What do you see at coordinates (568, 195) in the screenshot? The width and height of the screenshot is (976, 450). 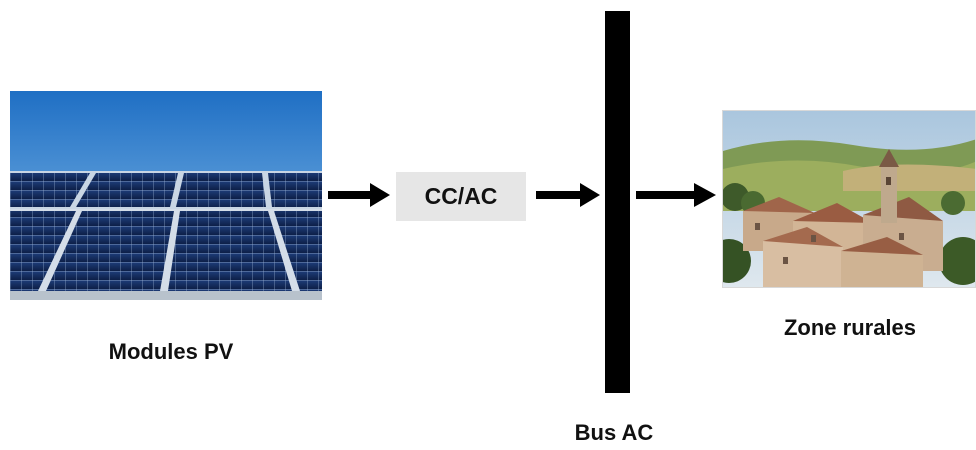 I see `arrow-to-bus` at bounding box center [568, 195].